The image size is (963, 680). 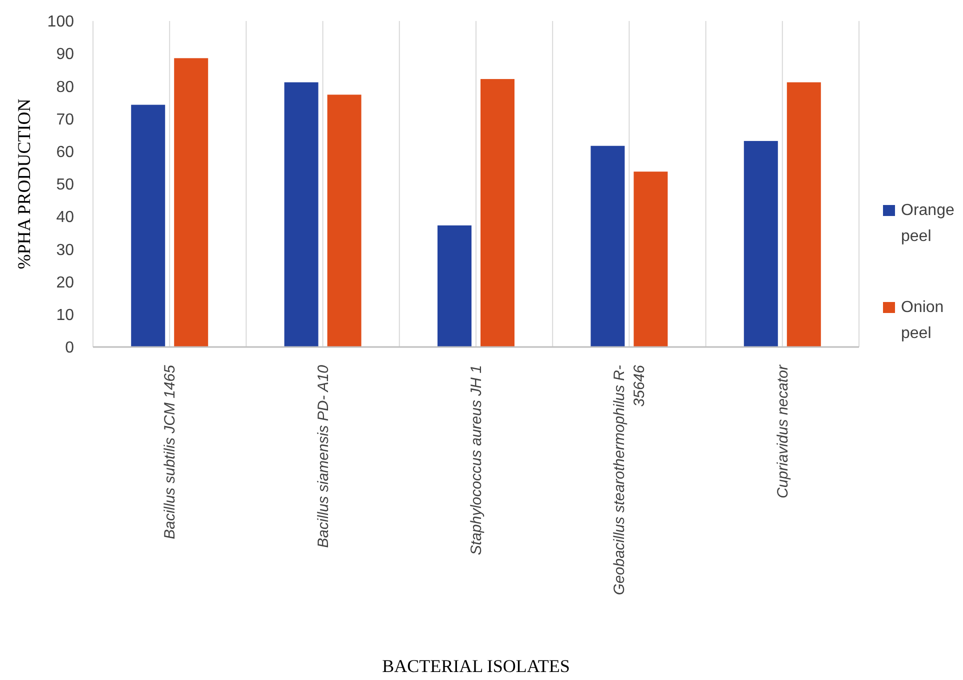 I want to click on y-tick-label: 80, so click(x=65, y=87).